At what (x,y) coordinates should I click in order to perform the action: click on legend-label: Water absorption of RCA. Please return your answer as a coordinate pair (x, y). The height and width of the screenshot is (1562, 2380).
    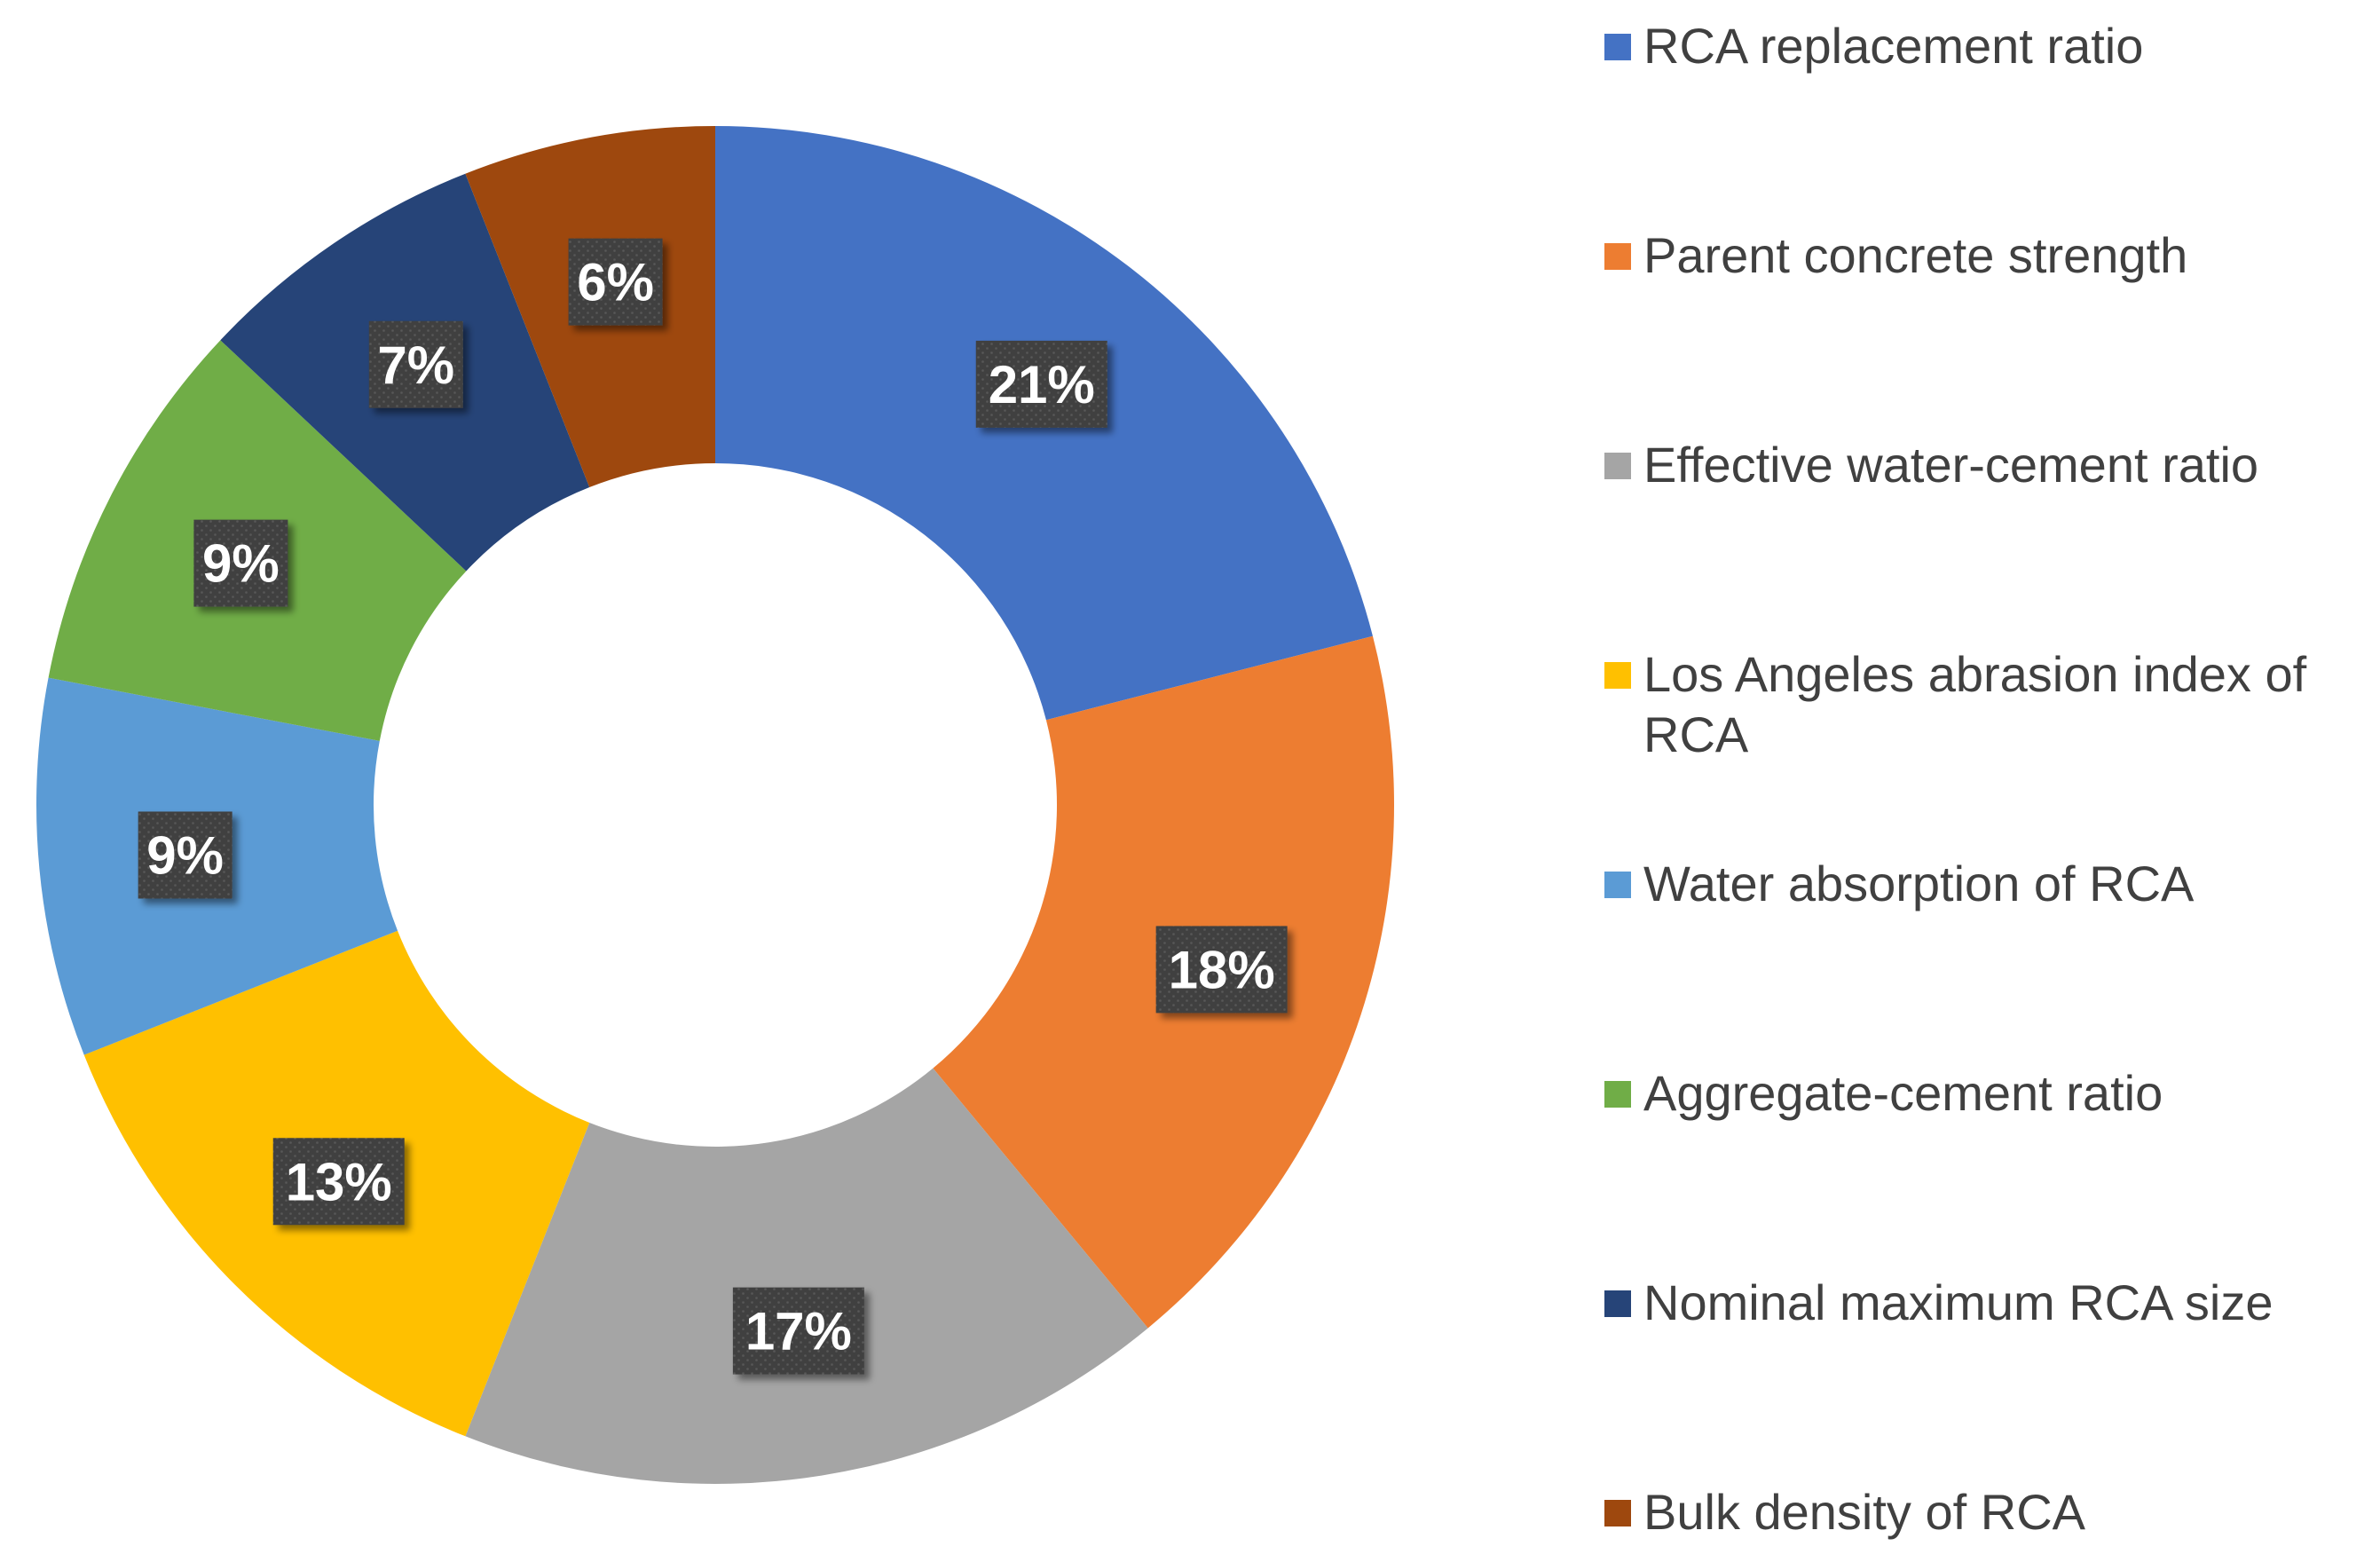
    Looking at the image, I should click on (1919, 883).